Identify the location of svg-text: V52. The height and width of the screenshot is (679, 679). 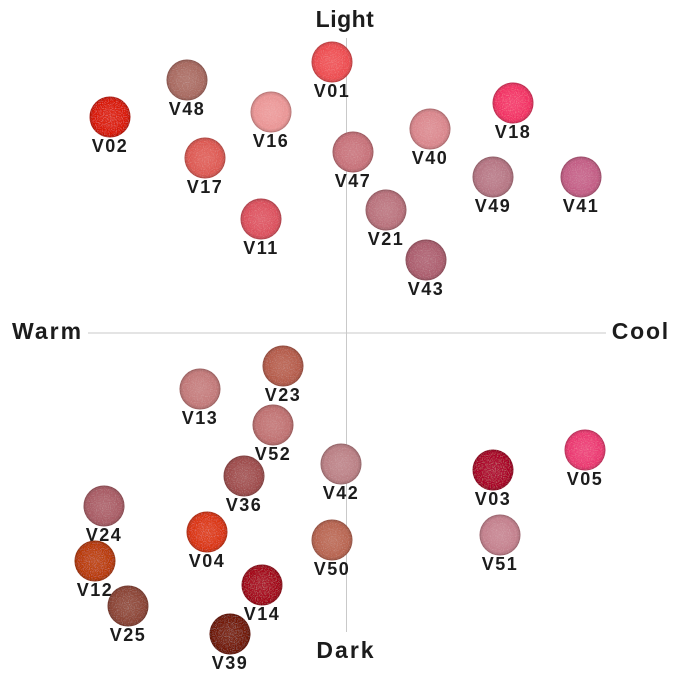
(273, 454).